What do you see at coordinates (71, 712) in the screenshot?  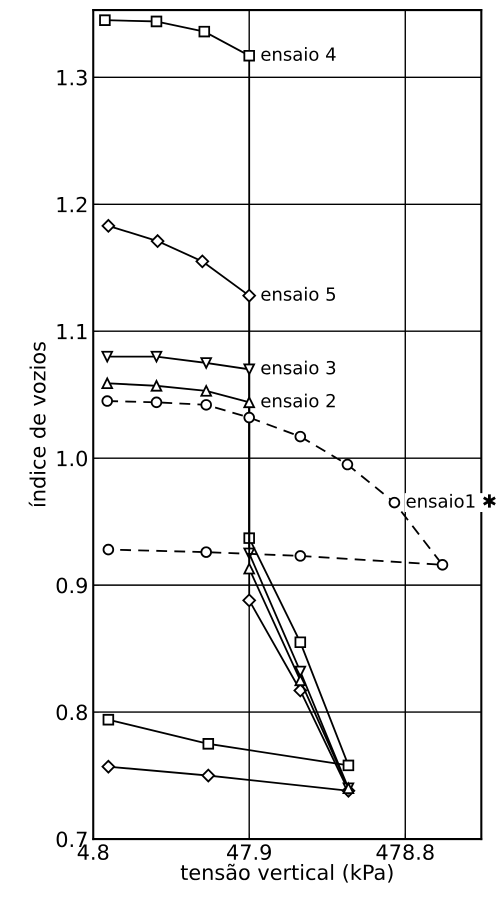 I see `y-tick-label: 0.8` at bounding box center [71, 712].